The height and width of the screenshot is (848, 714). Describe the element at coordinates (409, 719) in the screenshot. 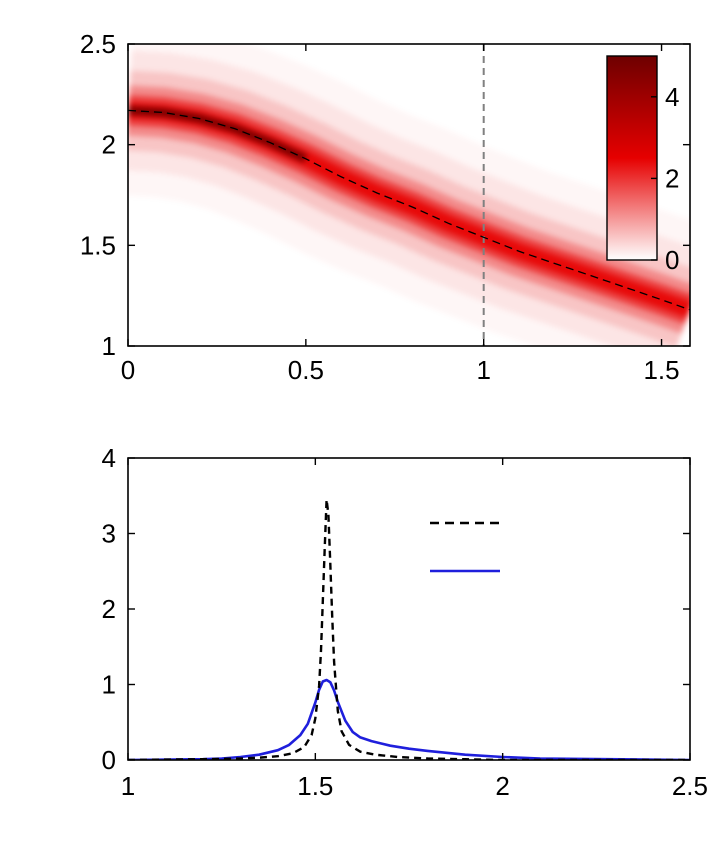

I see `series-line-viscous` at that location.